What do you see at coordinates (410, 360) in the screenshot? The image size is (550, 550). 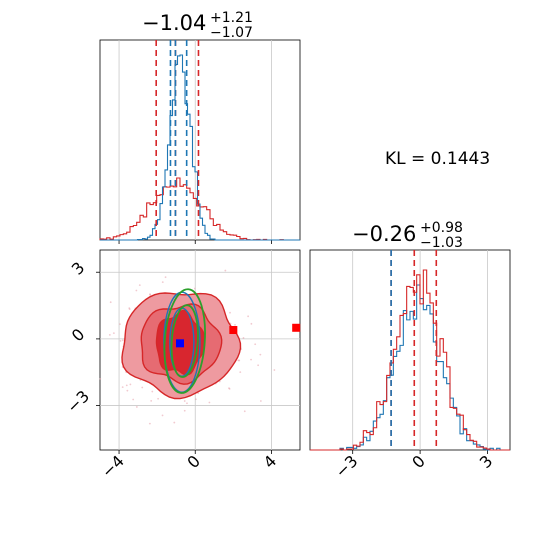 I see `hist-series-red` at bounding box center [410, 360].